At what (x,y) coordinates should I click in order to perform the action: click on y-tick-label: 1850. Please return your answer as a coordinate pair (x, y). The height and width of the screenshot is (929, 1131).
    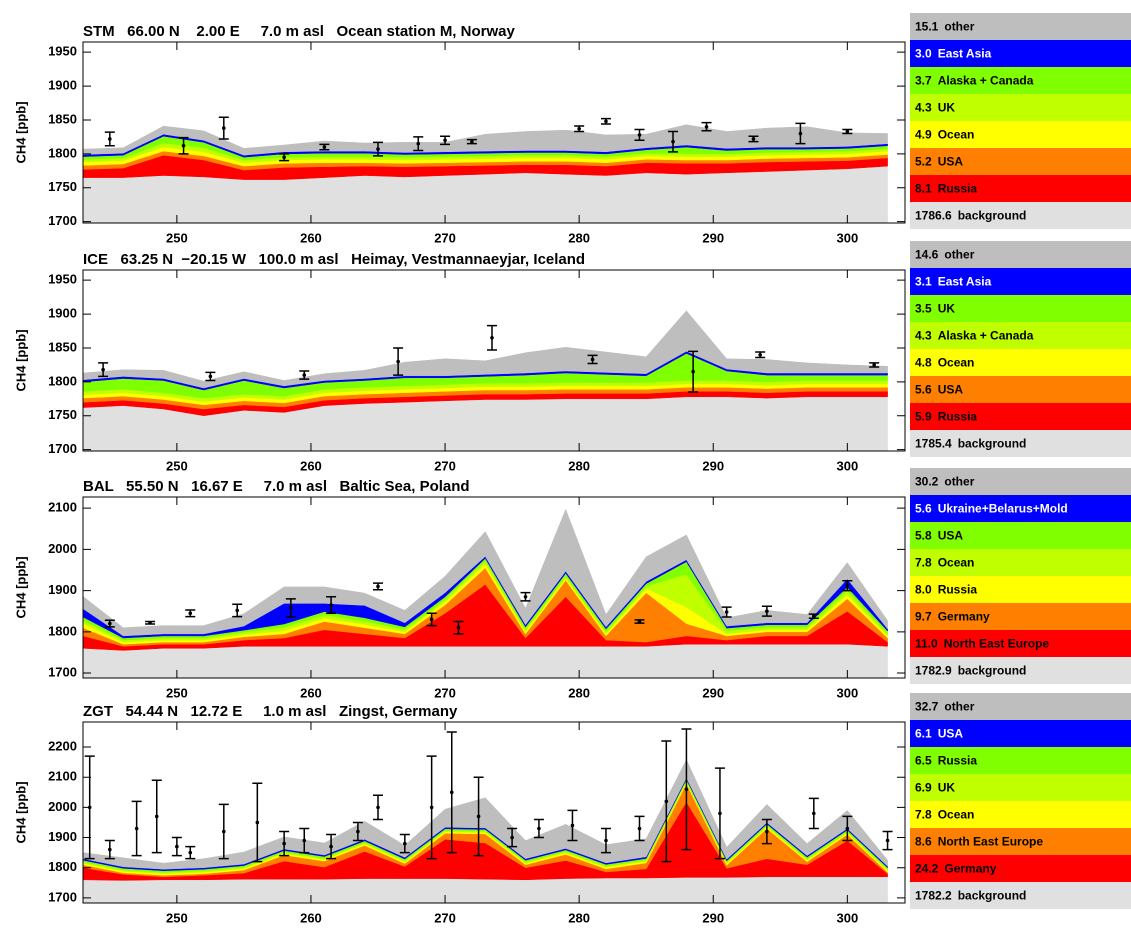
    Looking at the image, I should click on (62, 346).